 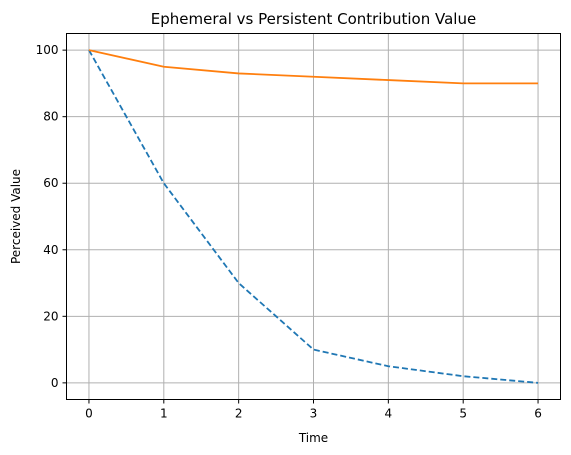 What do you see at coordinates (164, 414) in the screenshot?
I see `x-tick-label-1: 1` at bounding box center [164, 414].